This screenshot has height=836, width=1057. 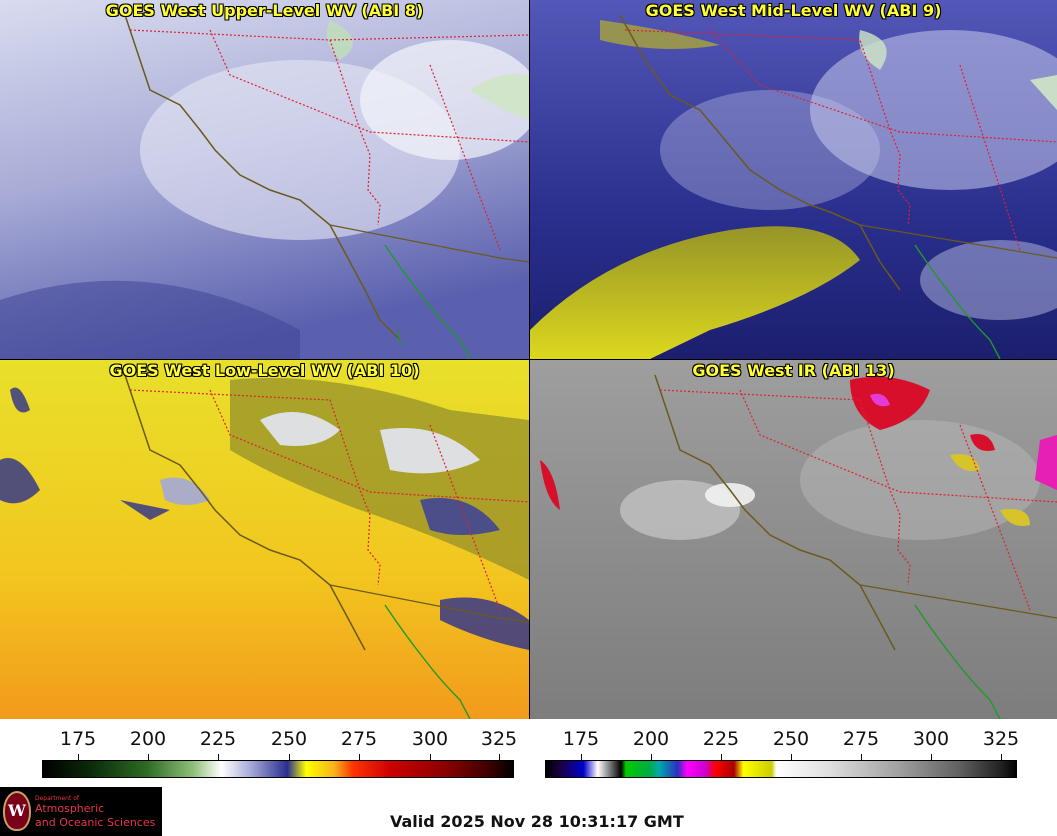 I want to click on uw-seal-icon: W, so click(x=17, y=811).